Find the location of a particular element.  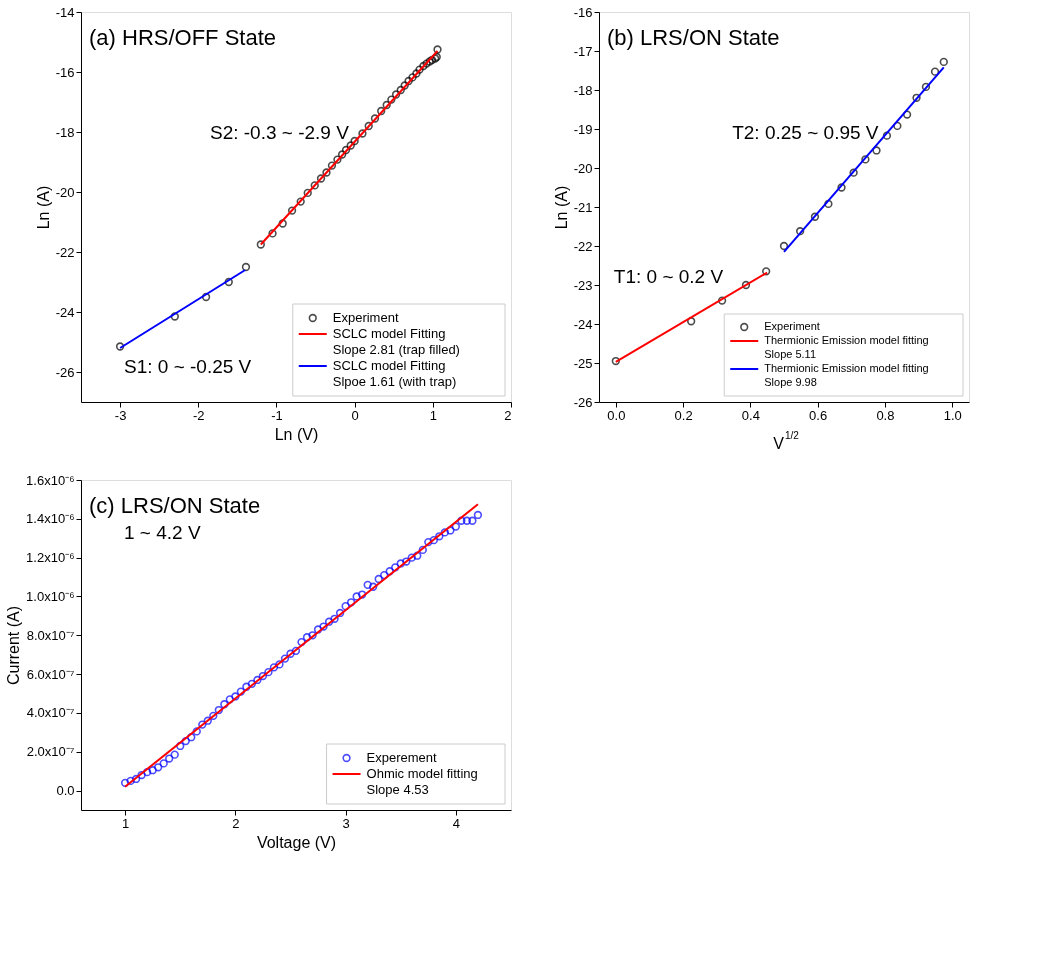

annotation: S1: 0 ~ -0.25 V is located at coordinates (188, 366).